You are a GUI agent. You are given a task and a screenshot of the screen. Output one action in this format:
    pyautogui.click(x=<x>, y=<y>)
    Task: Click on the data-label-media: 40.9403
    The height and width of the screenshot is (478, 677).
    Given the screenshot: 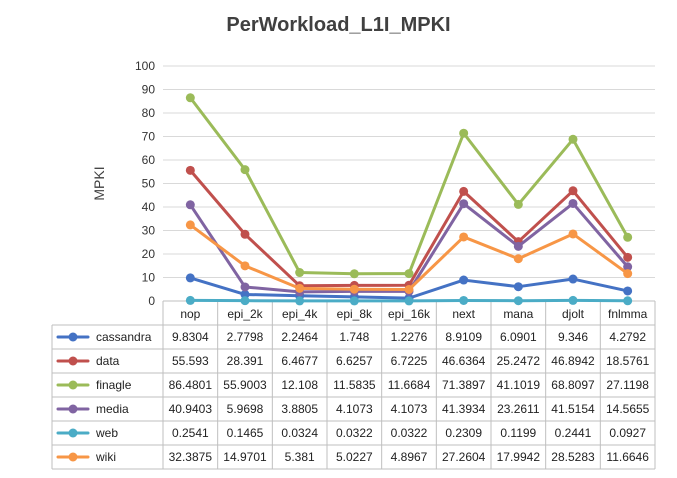 What is the action you would take?
    pyautogui.click(x=191, y=409)
    